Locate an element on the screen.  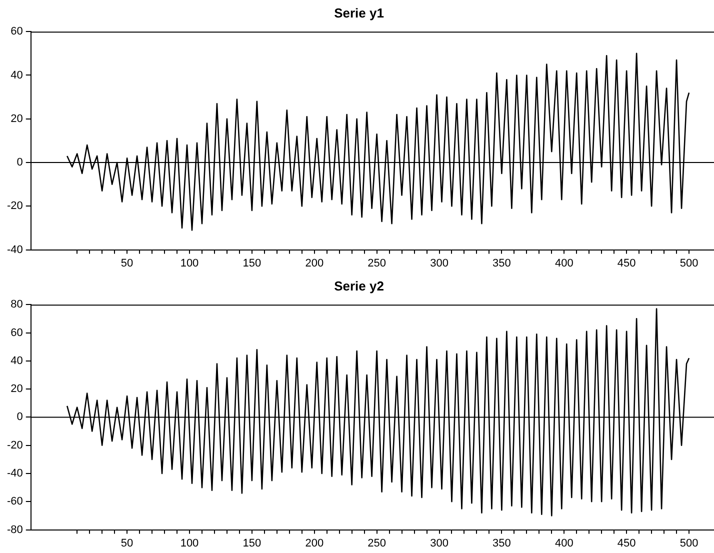
chart-title: Serie y2 is located at coordinates (359, 286).